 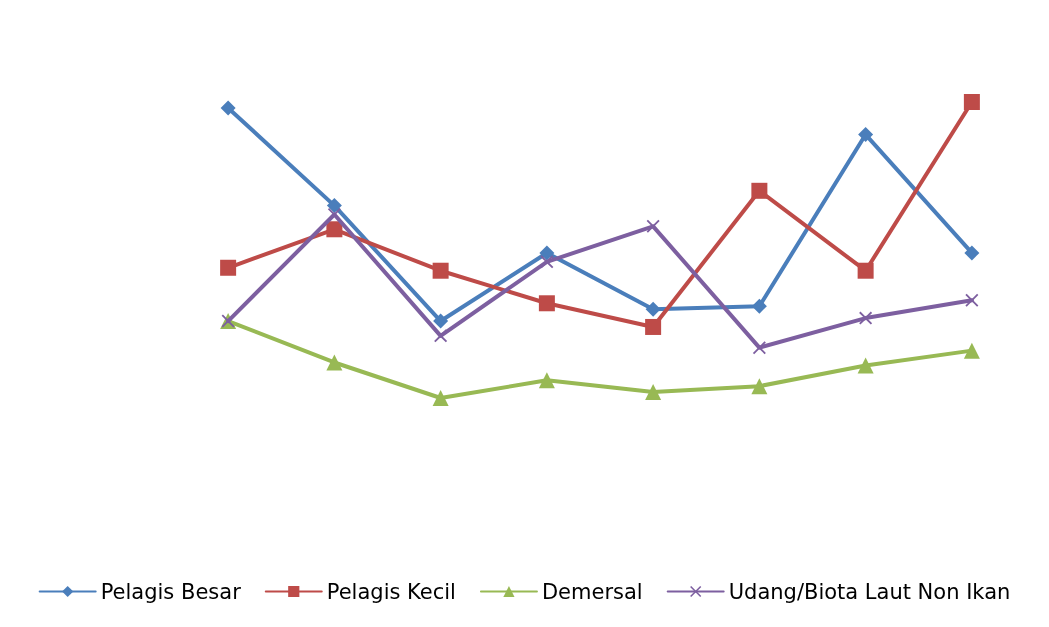 What do you see at coordinates (391, 591) in the screenshot?
I see `legend-label: Pelagis Kecil` at bounding box center [391, 591].